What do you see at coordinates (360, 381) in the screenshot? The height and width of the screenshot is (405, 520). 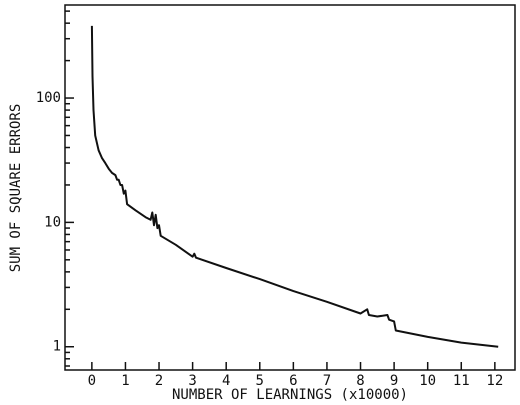 I see `x-tick-label: 8` at bounding box center [360, 381].